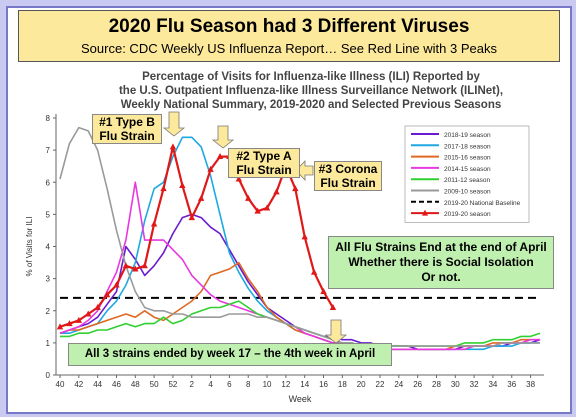 The height and width of the screenshot is (417, 576). Describe the element at coordinates (511, 384) in the screenshot. I see `x-tick-label: 36` at that location.